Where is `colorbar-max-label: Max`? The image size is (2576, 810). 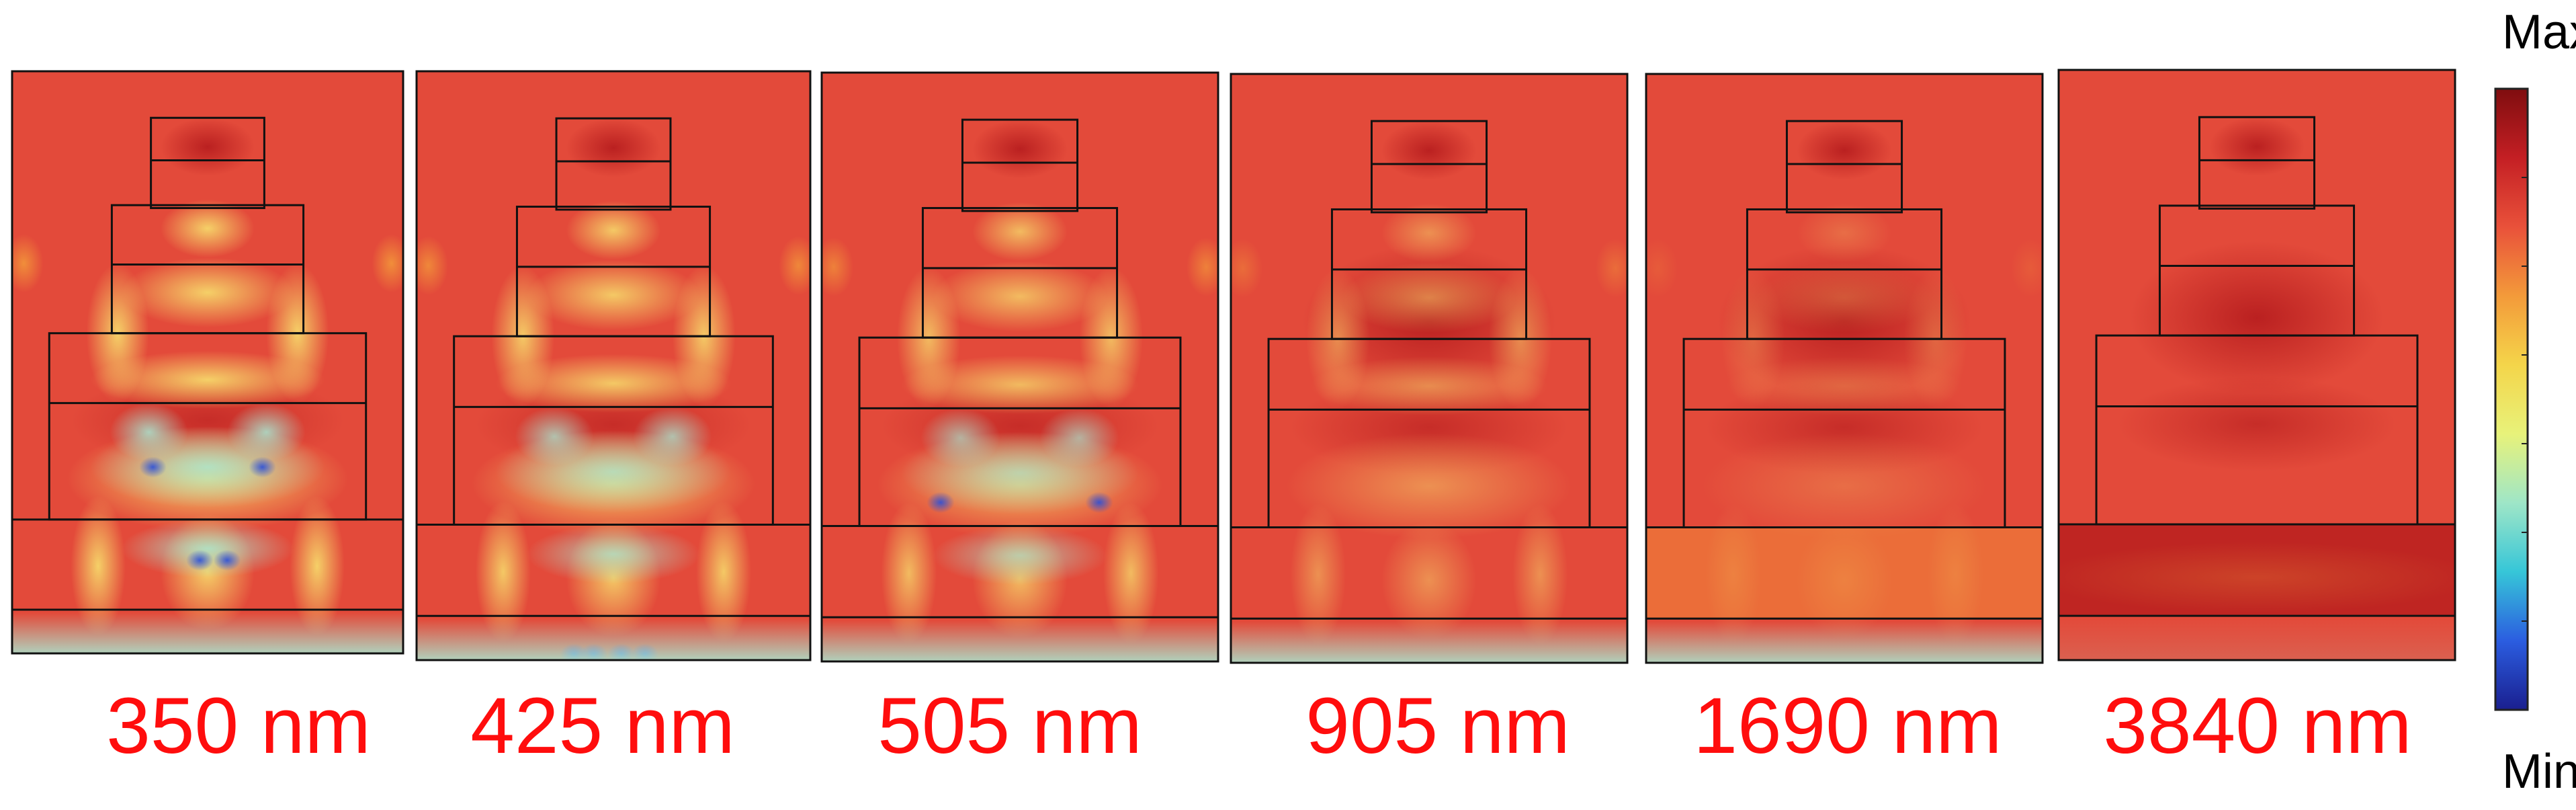 colorbar-max-label: Max is located at coordinates (2539, 32).